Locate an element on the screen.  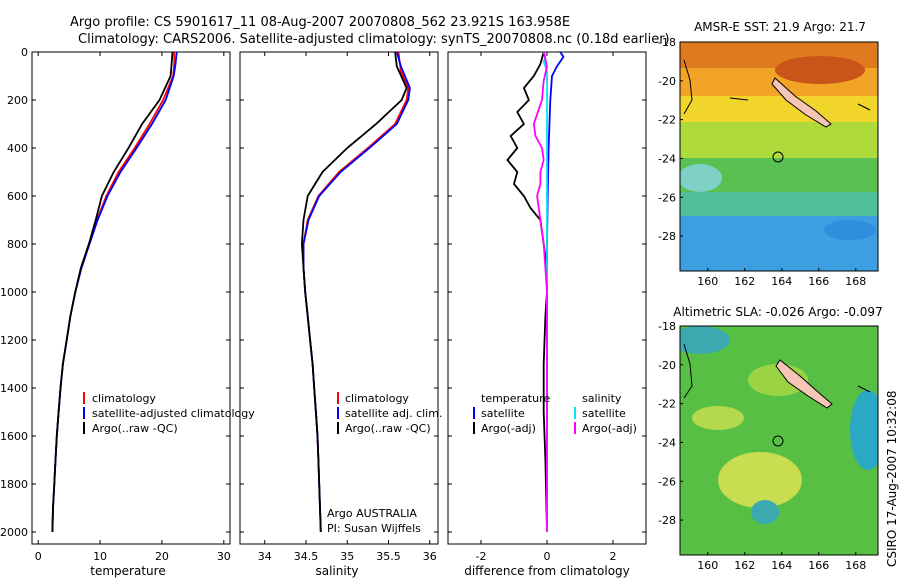
sst-cool-patch-west is located at coordinates (701, 178).